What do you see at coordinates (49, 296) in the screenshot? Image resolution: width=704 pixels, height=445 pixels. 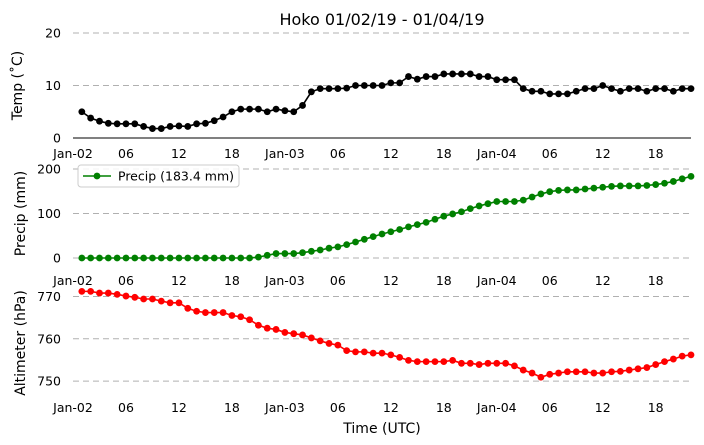 I see `y-tick-label: 770` at bounding box center [49, 296].